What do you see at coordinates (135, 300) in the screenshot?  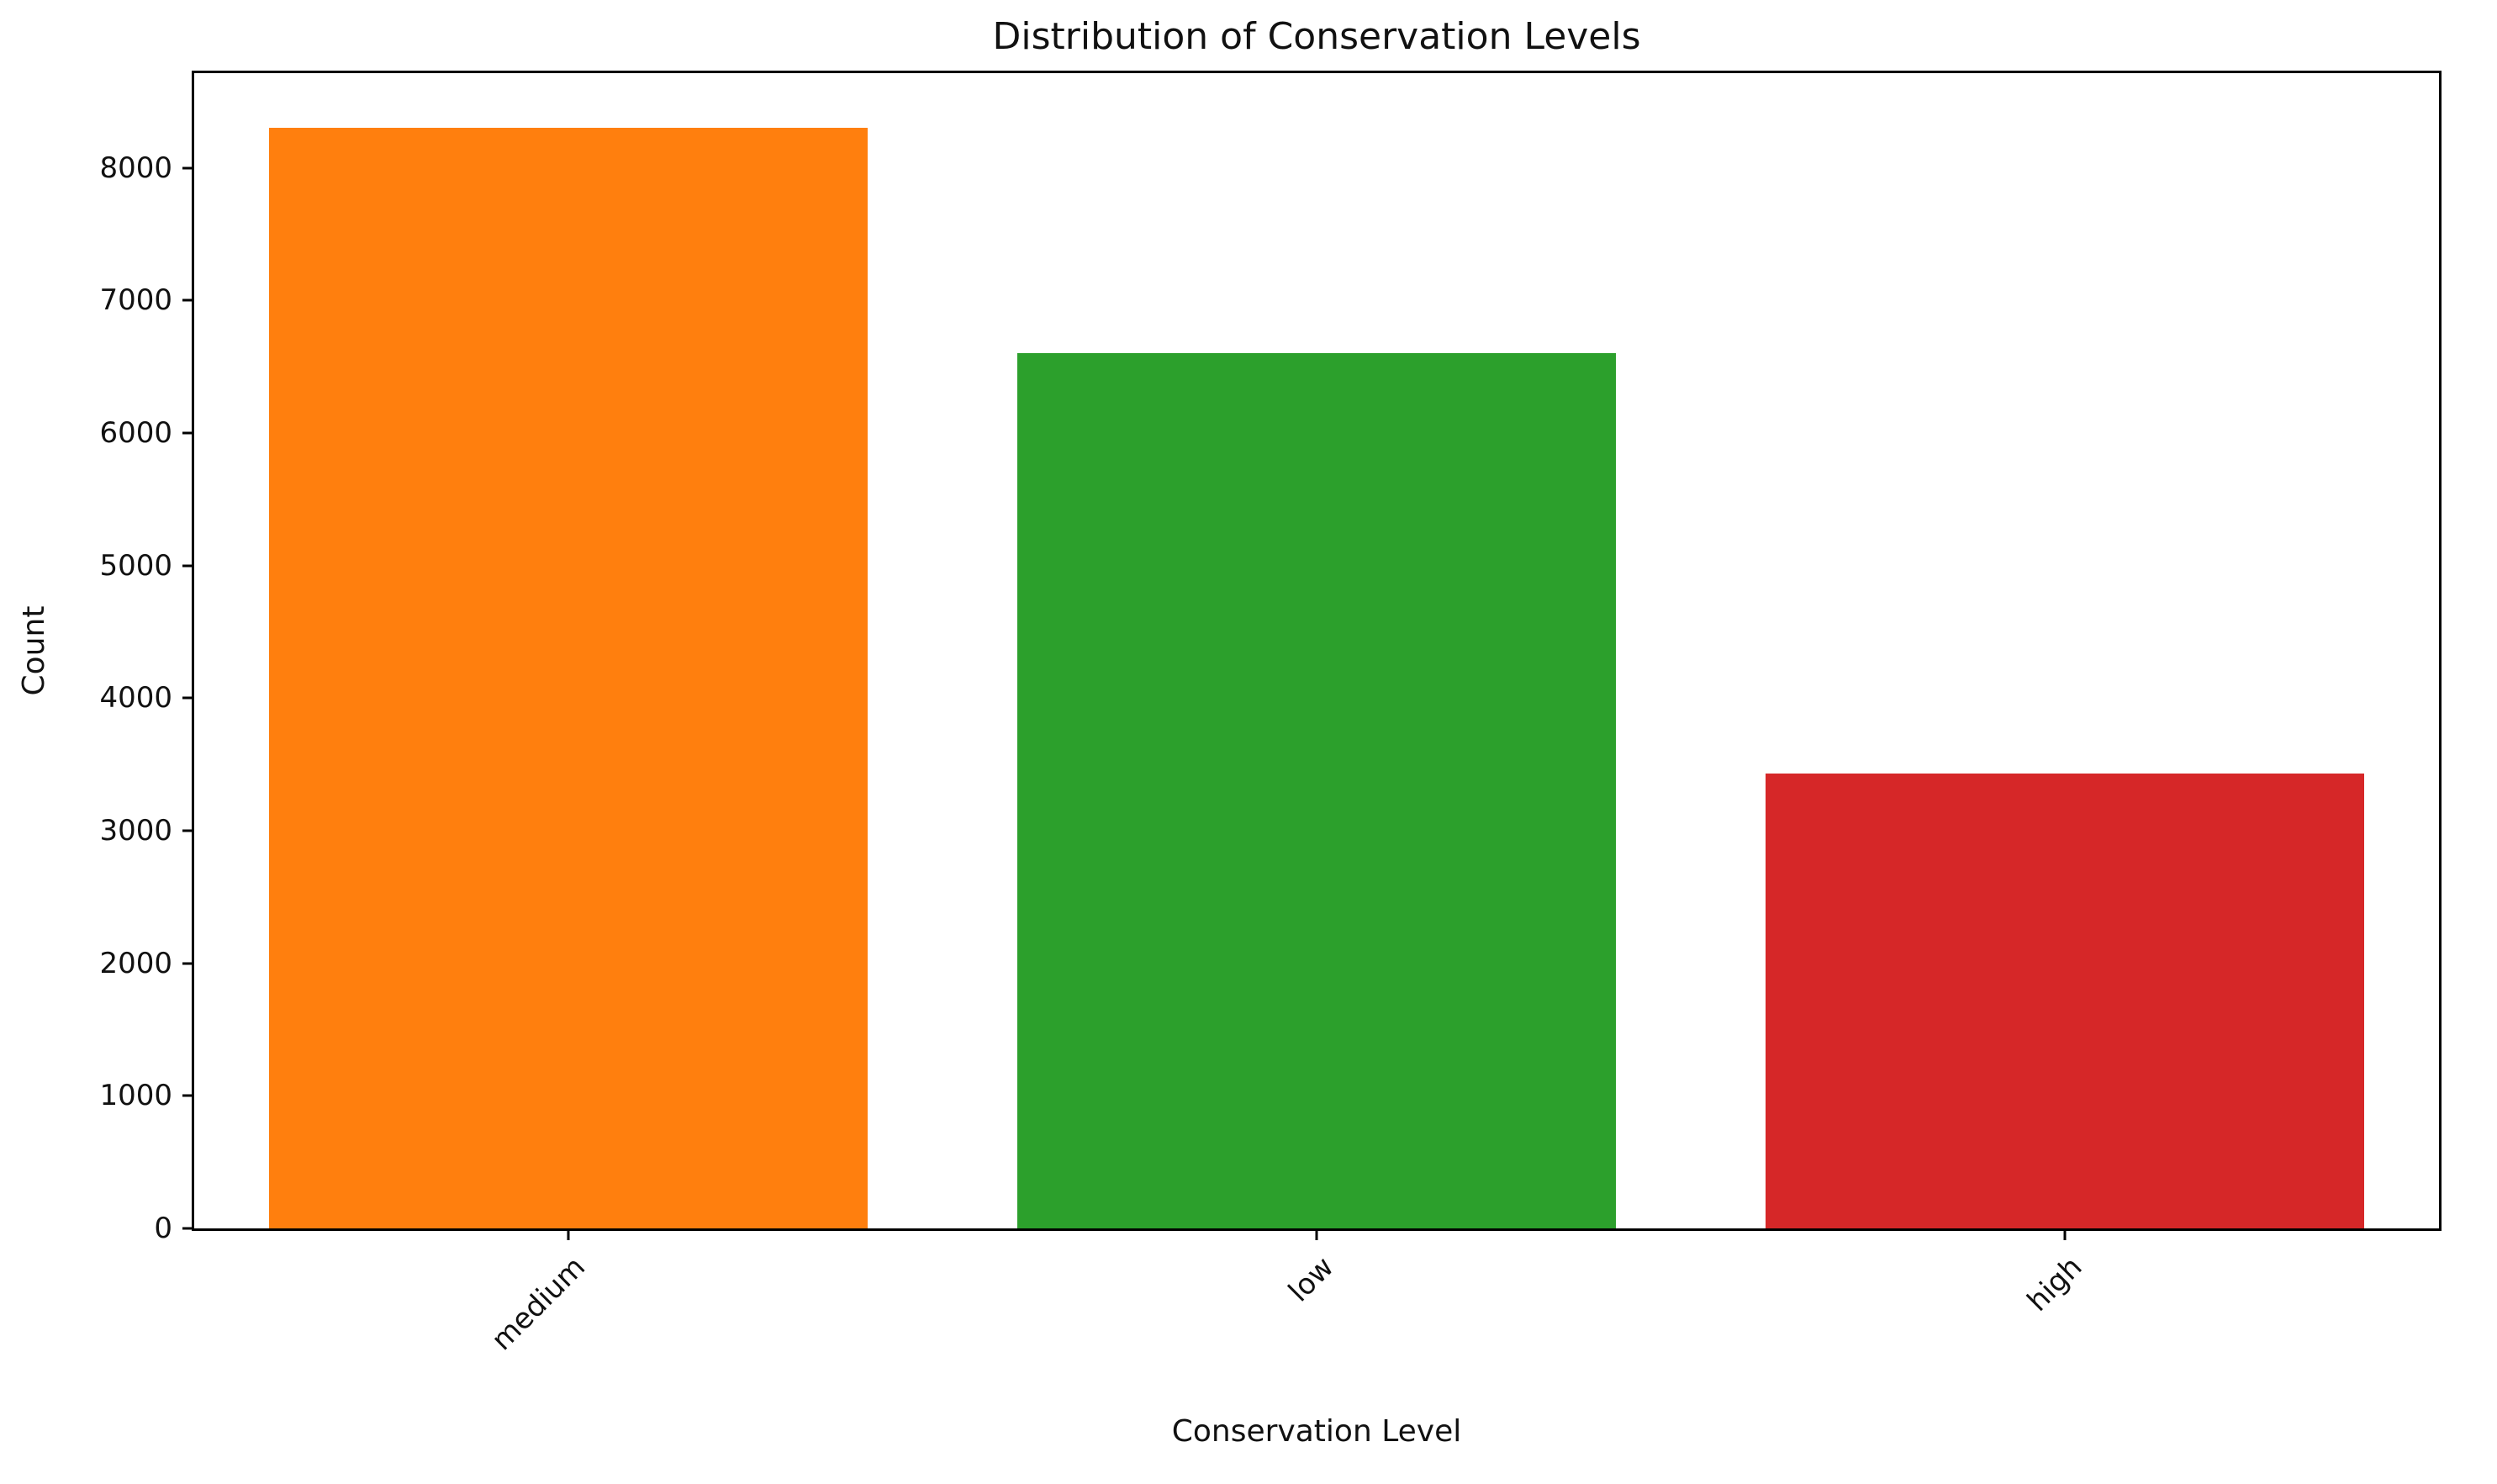 I see `y-tick-label: 7000` at bounding box center [135, 300].